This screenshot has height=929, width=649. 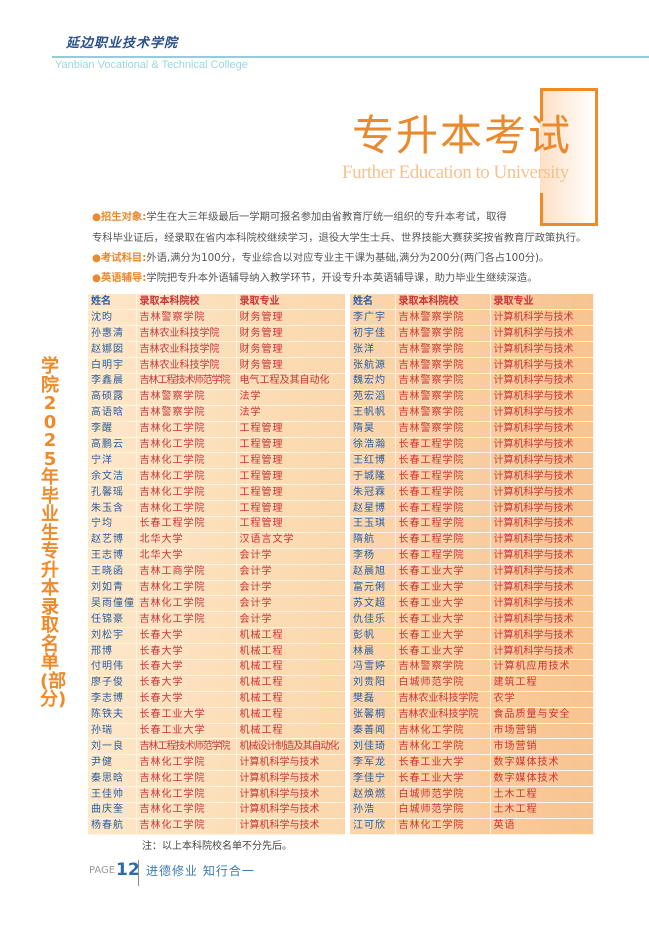 I want to click on name-cell: 朱冠霖, so click(x=373, y=493).